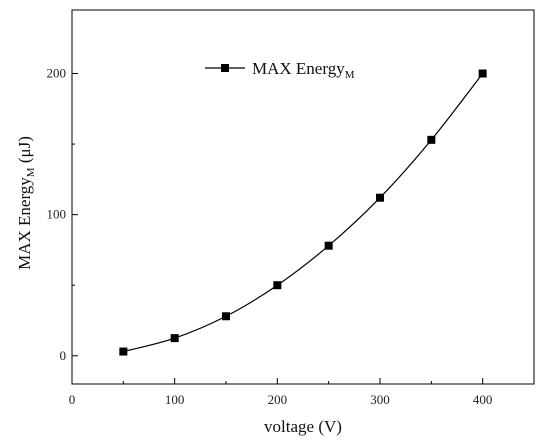 The width and height of the screenshot is (550, 441). What do you see at coordinates (278, 399) in the screenshot?
I see `x-tick-label: 200` at bounding box center [278, 399].